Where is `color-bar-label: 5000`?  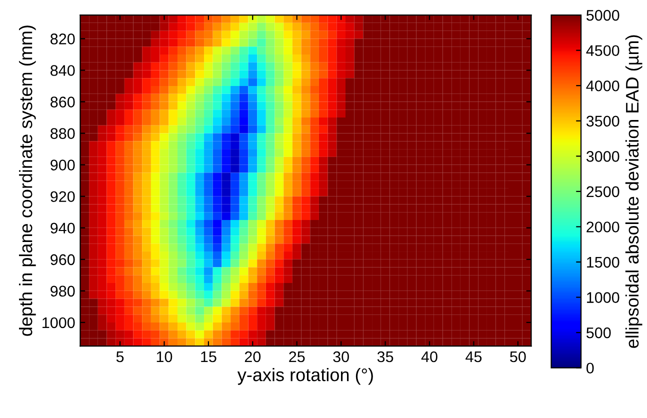 color-bar-label: 5000 is located at coordinates (603, 15).